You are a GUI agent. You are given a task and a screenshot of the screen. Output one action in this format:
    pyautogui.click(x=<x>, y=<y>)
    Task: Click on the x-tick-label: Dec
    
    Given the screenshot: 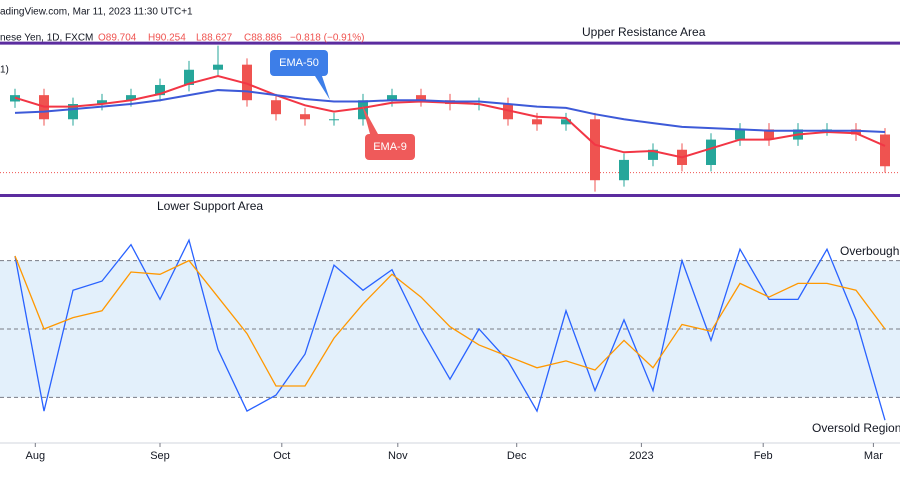 What is the action you would take?
    pyautogui.click(x=517, y=456)
    